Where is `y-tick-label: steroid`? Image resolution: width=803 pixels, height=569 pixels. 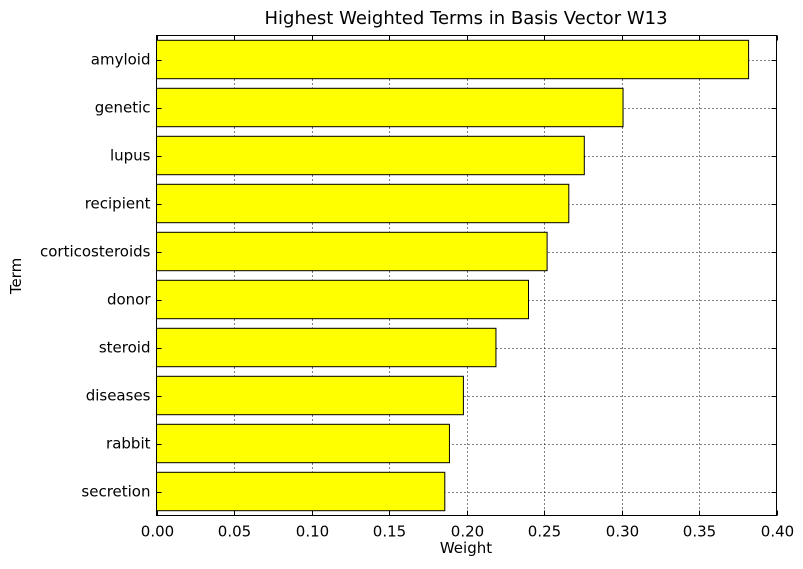 y-tick-label: steroid is located at coordinates (125, 348).